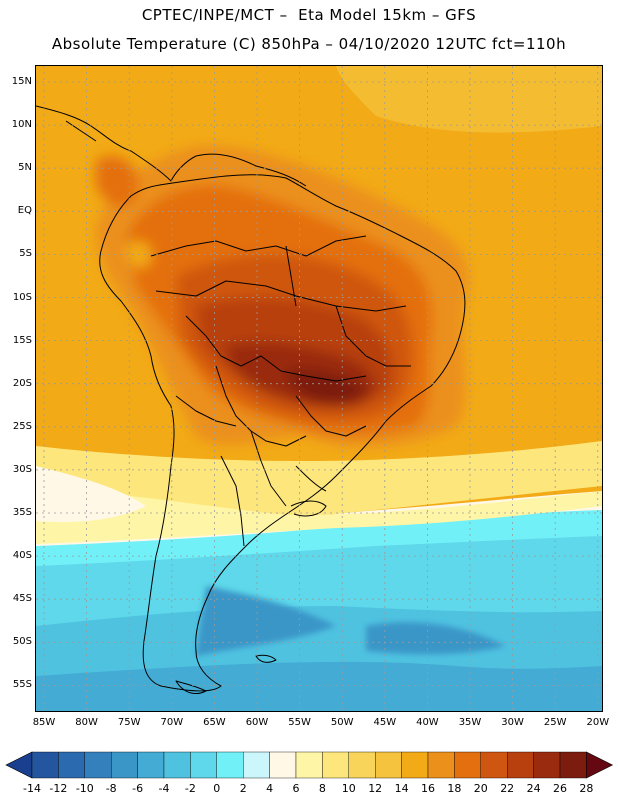 Image resolution: width=618 pixels, height=800 pixels. I want to click on colorbar-level-label: 8, so click(322, 788).